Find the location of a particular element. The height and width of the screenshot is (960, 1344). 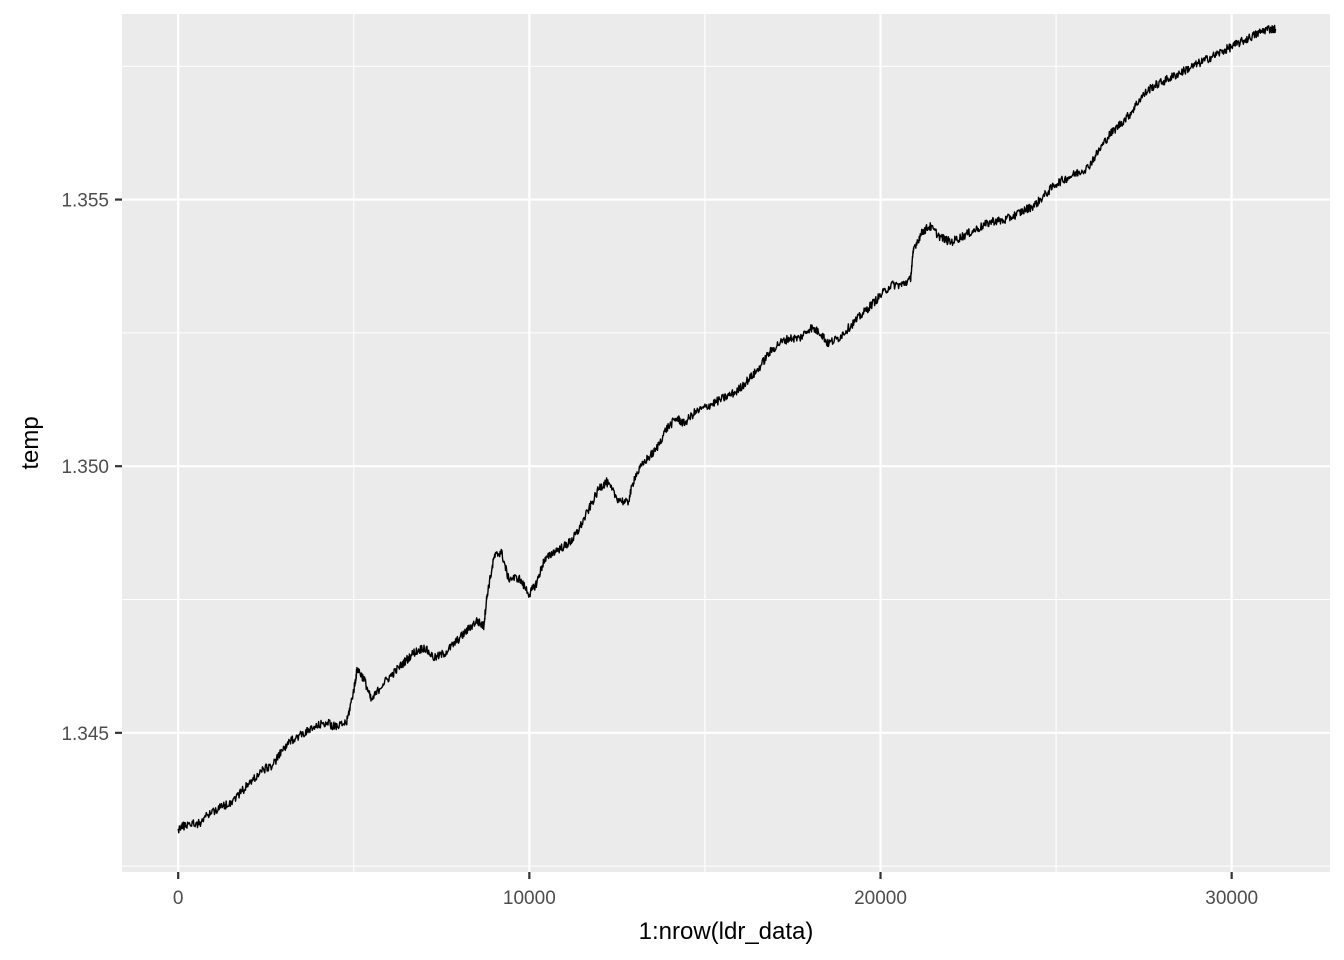

x-axis-title: 1:nrow(ldr_data) is located at coordinates (726, 931).